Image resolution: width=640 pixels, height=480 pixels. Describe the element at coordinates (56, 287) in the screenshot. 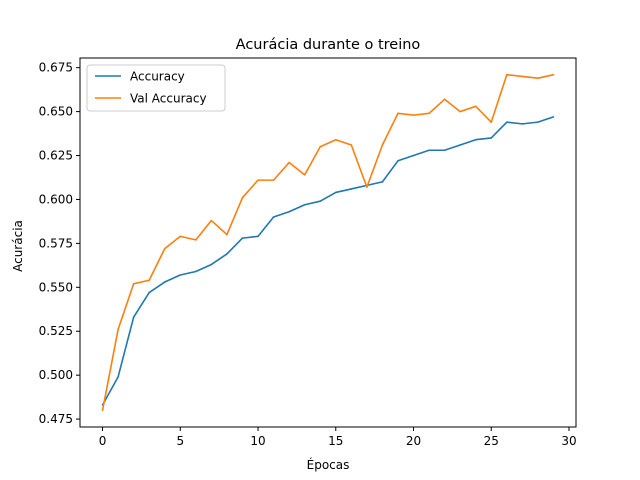

I see `y-tick-label: 0.550` at that location.